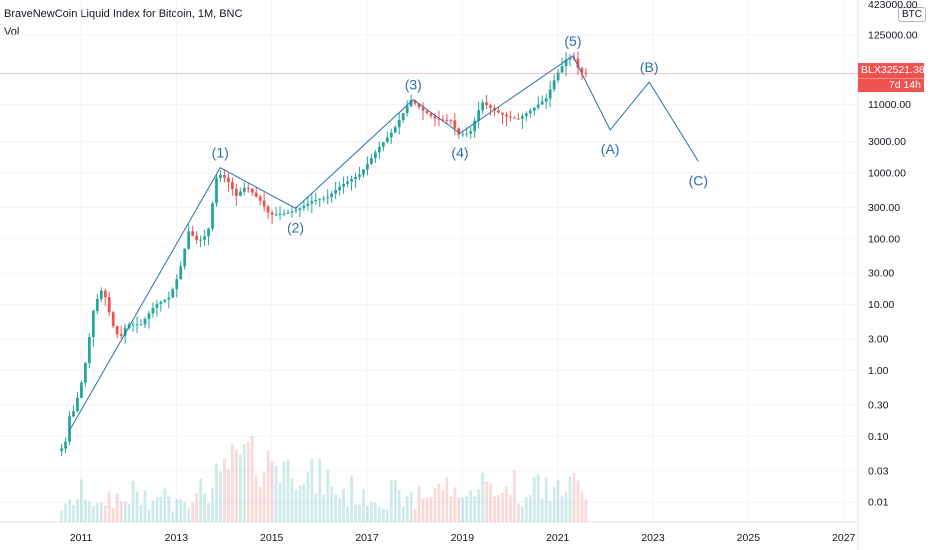 Image resolution: width=932 pixels, height=550 pixels. What do you see at coordinates (610, 149) in the screenshot?
I see `wave-label: (A)` at bounding box center [610, 149].